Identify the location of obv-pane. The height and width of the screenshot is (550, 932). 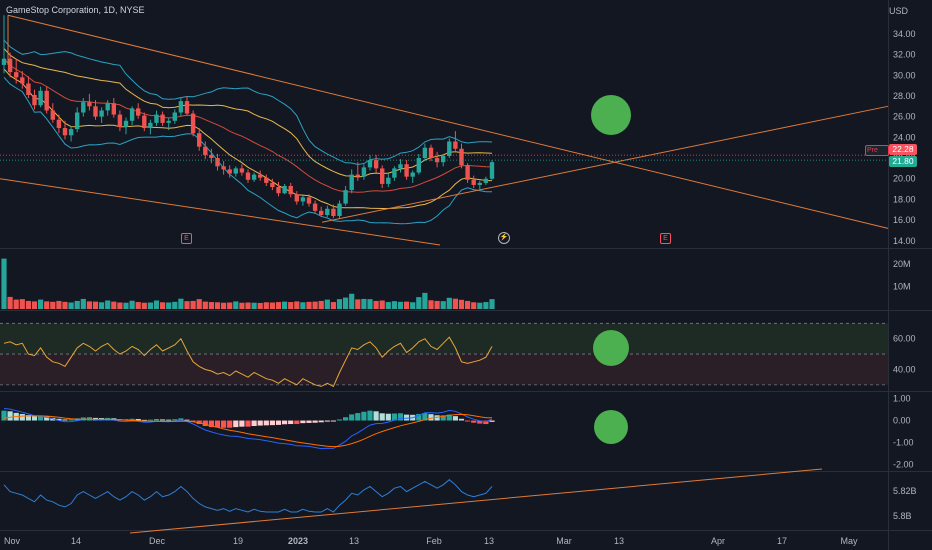
(413, 501).